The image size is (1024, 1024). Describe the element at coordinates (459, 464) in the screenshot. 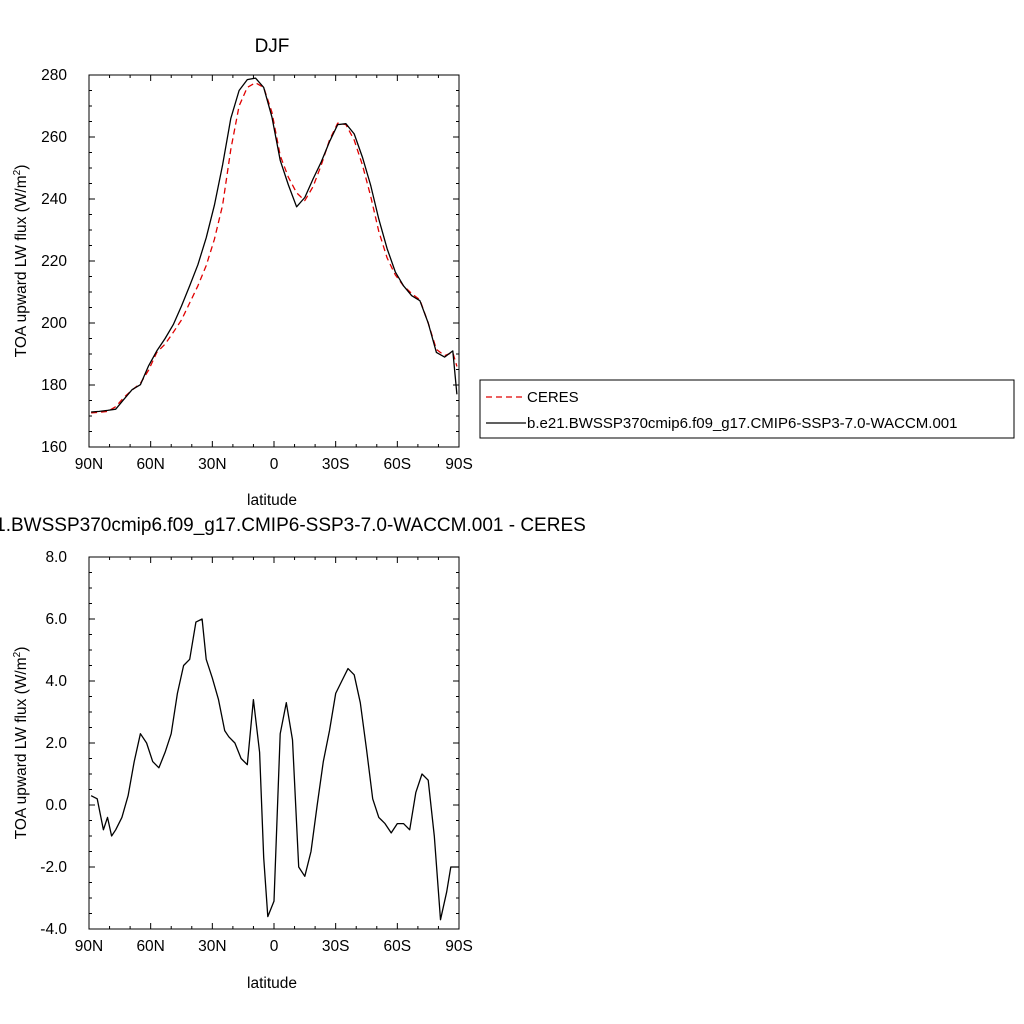

I see `top-x-tick-label: 90S` at that location.